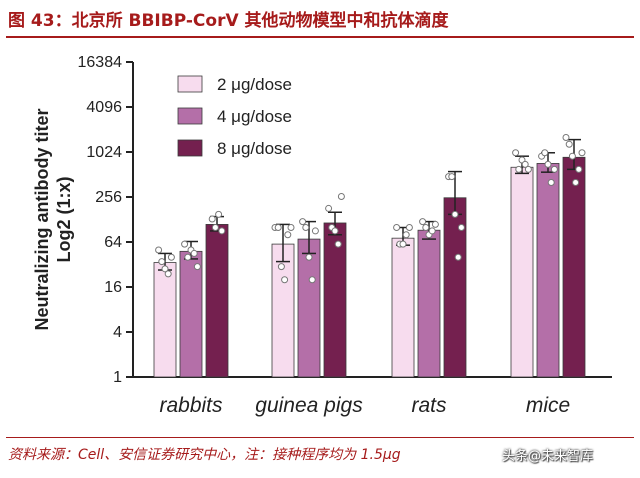 This screenshot has width=640, height=478. I want to click on chart-legend: 2 μg/dose 4 μg/dose 8 μg/dose, so click(234, 116).